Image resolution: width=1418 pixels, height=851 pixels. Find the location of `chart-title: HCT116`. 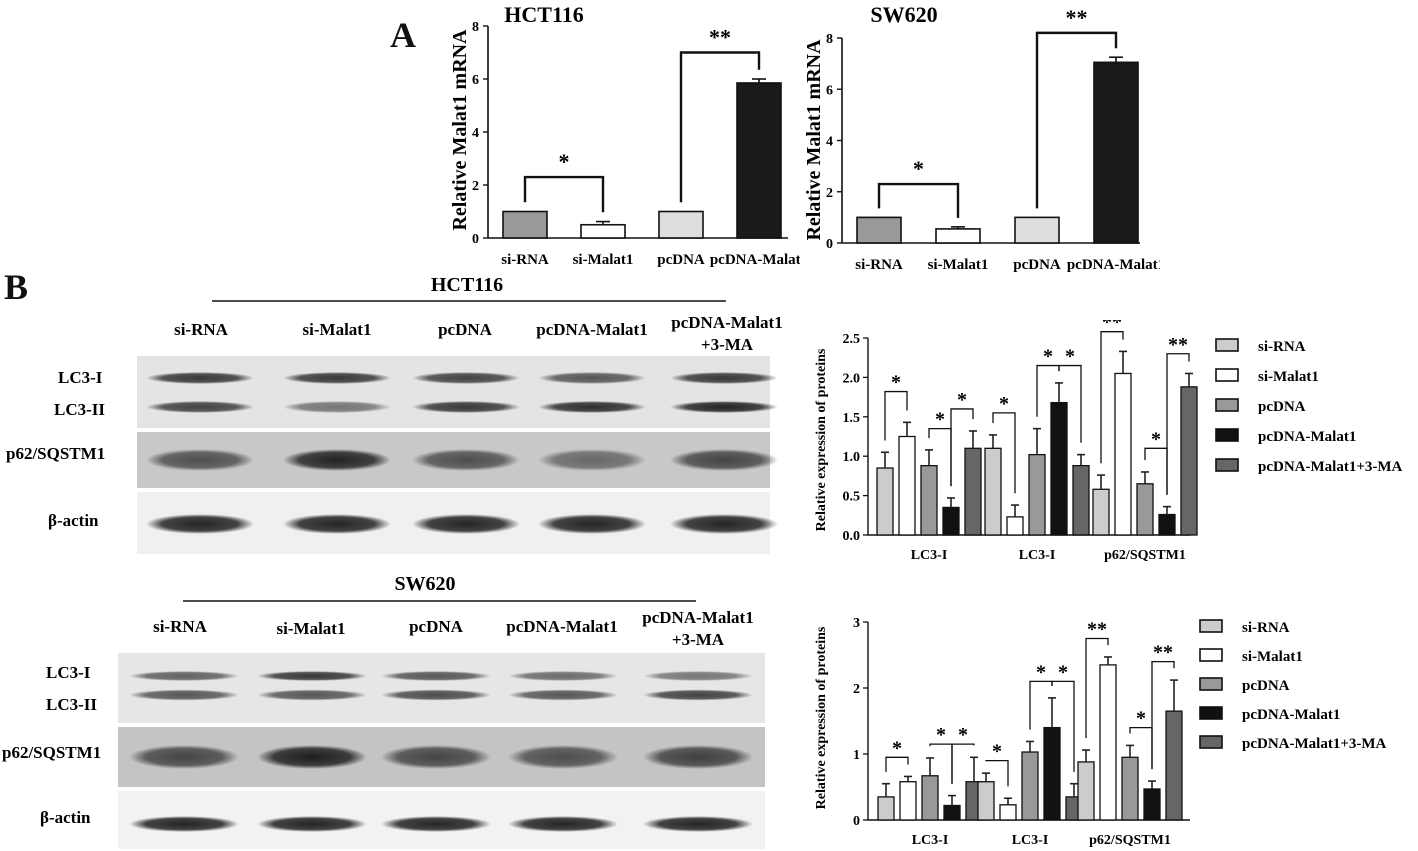

chart-title: HCT116 is located at coordinates (543, 14).